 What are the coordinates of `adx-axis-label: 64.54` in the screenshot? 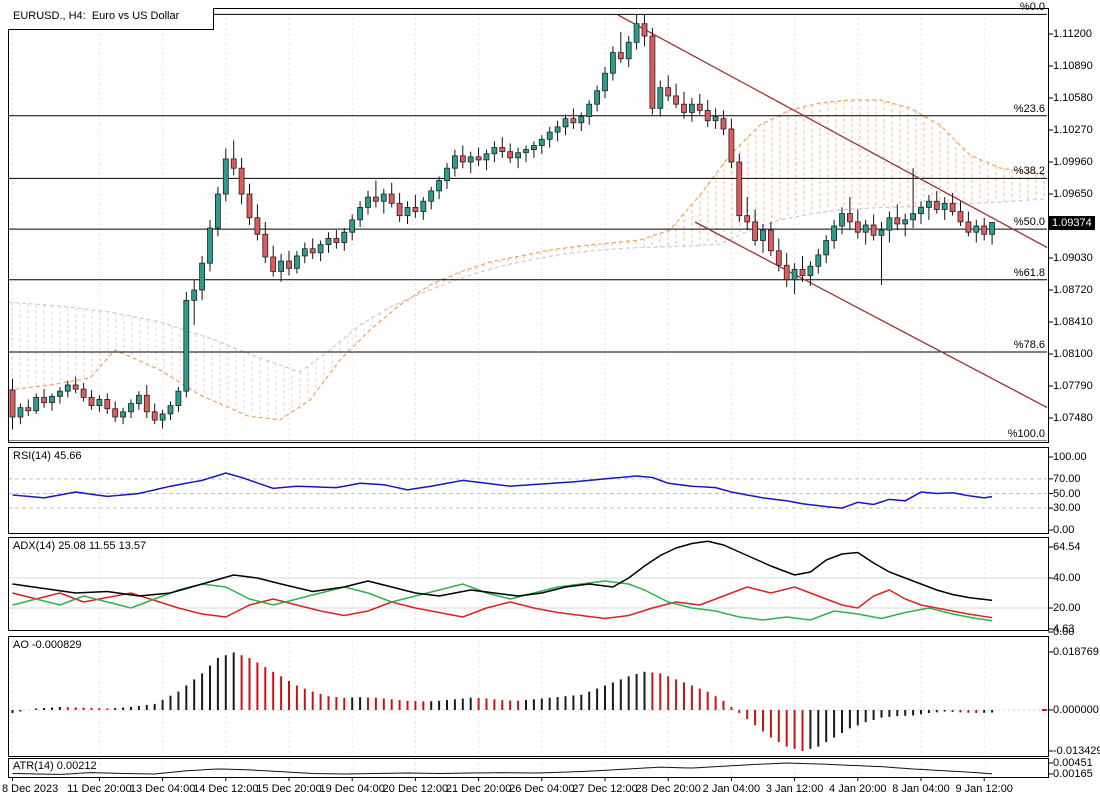 It's located at (1067, 547).